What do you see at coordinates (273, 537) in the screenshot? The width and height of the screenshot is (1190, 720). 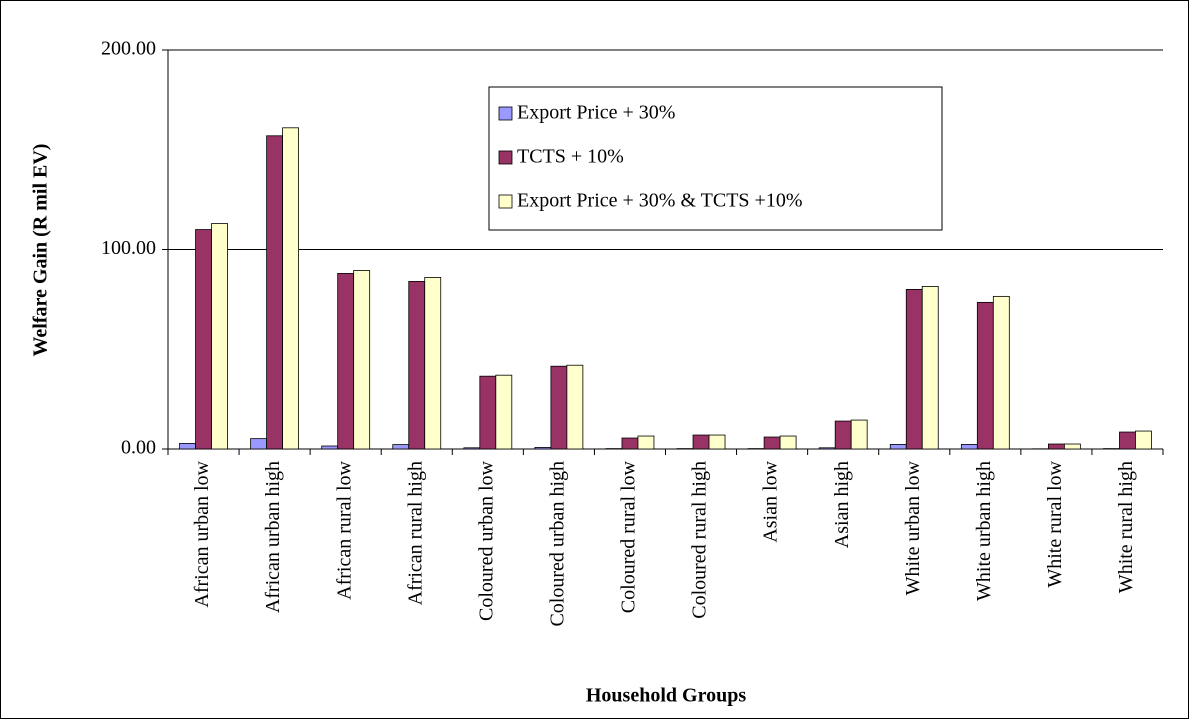 I see `x-tick-label: African urban high` at bounding box center [273, 537].